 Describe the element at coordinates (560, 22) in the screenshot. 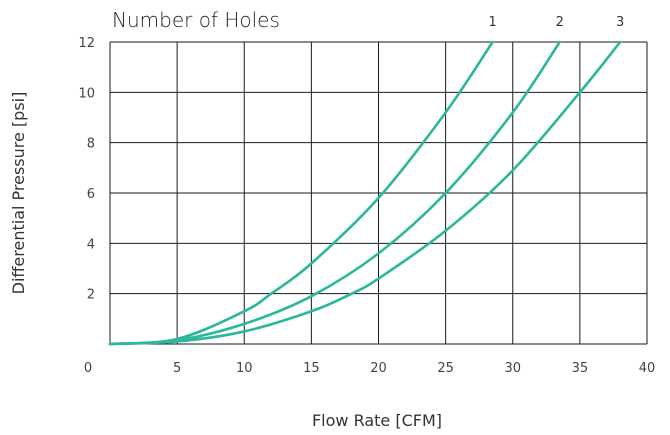

I see `series-label-2: 2` at that location.